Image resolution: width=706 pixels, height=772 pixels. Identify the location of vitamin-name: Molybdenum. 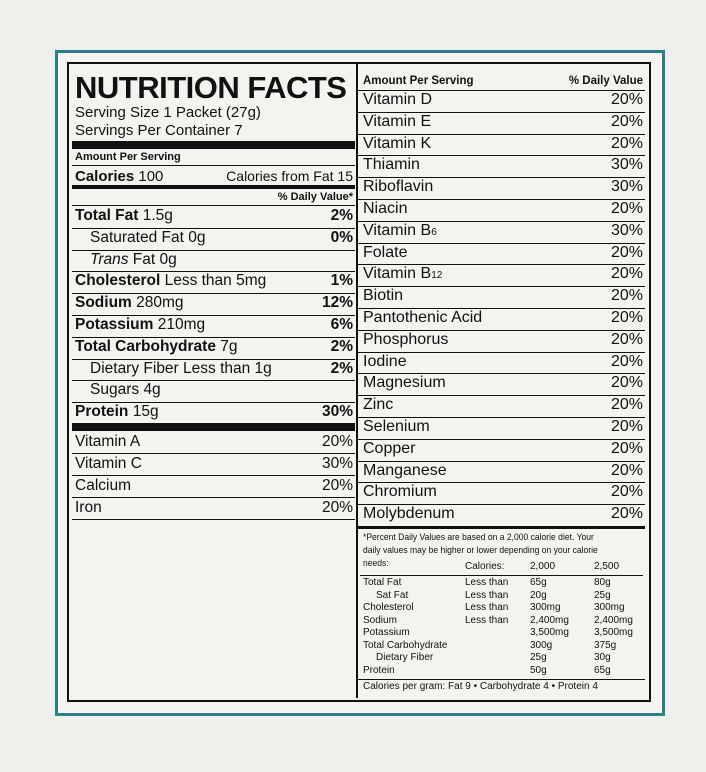
(409, 514).